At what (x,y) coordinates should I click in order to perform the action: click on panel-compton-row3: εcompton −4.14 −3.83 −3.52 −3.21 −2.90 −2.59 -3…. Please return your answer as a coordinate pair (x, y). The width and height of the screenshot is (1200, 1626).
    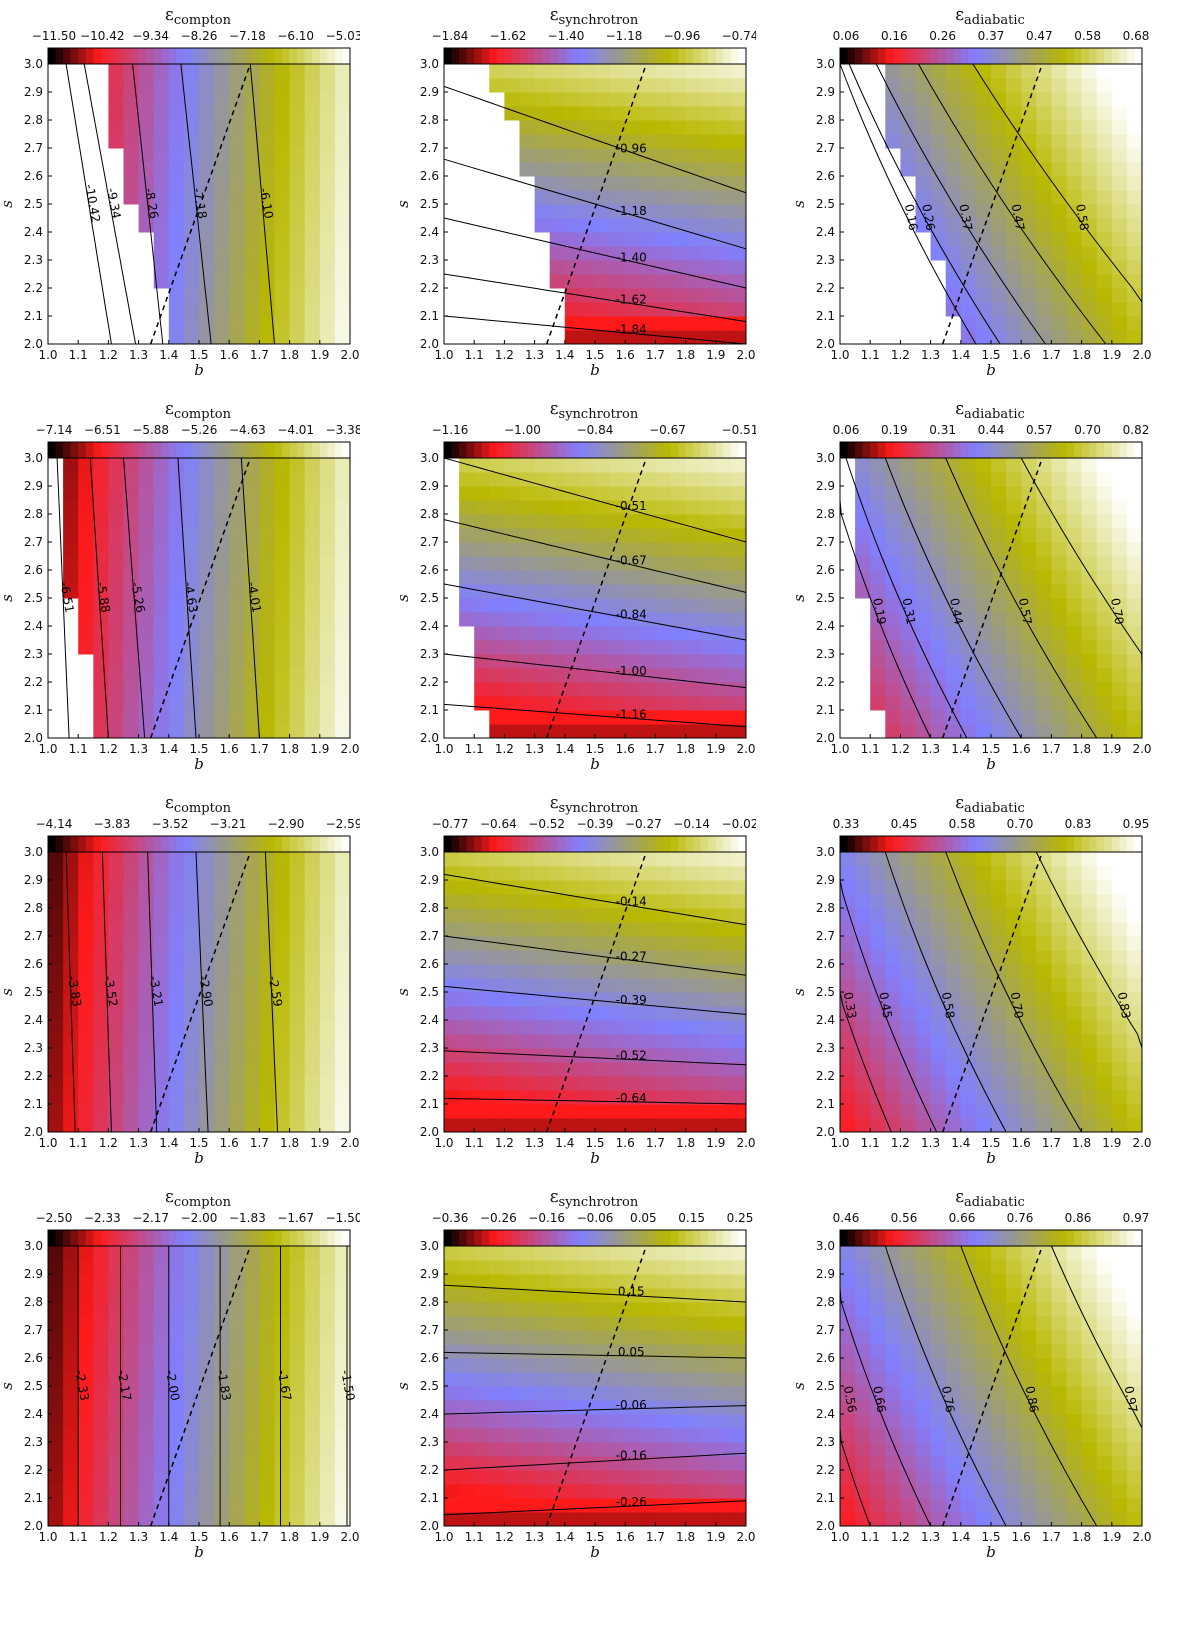
    Looking at the image, I should click on (180, 986).